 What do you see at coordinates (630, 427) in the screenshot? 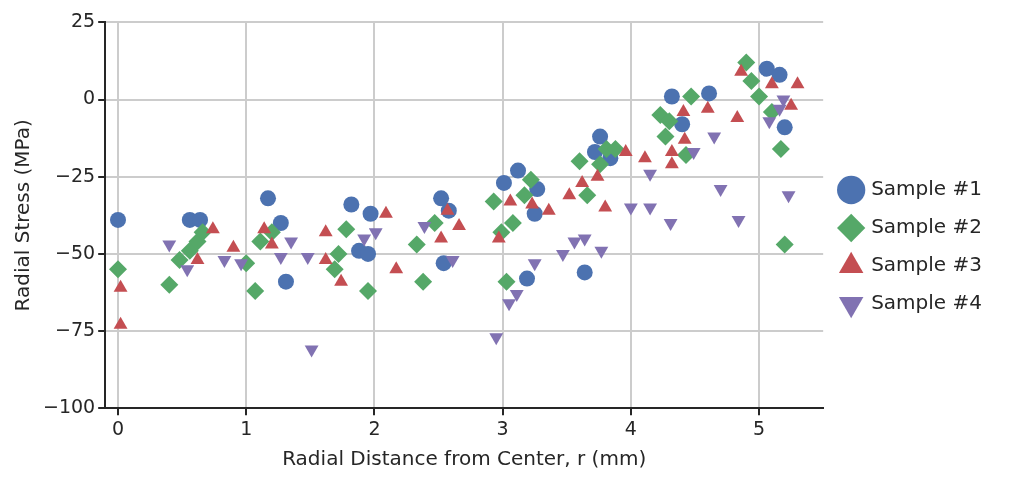
I see `x-tick-label: 4` at bounding box center [630, 427].